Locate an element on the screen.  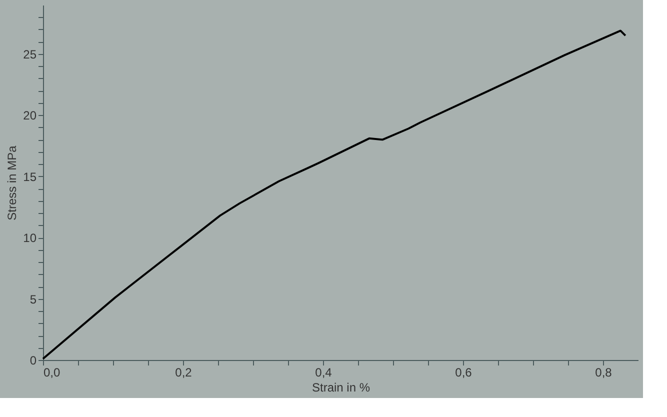
x-tick-label: 0,0 is located at coordinates (52, 373).